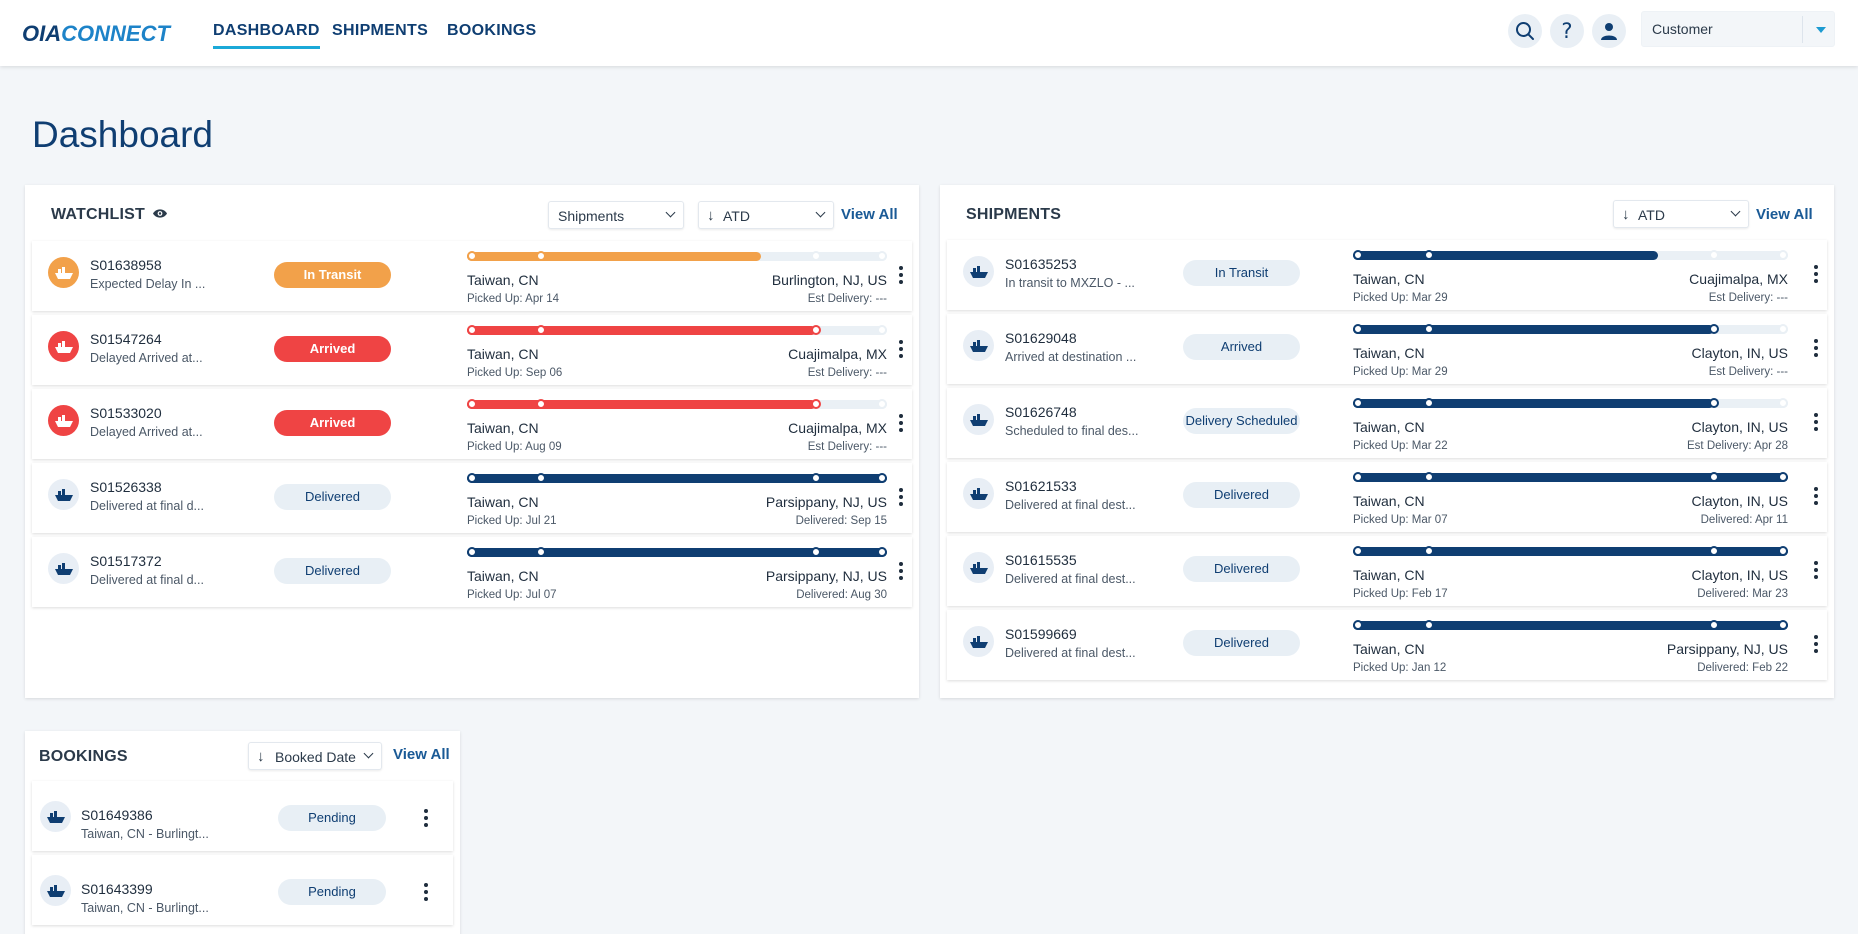 This screenshot has width=1858, height=934. I want to click on bookings-view-all-link: View All, so click(421, 754).